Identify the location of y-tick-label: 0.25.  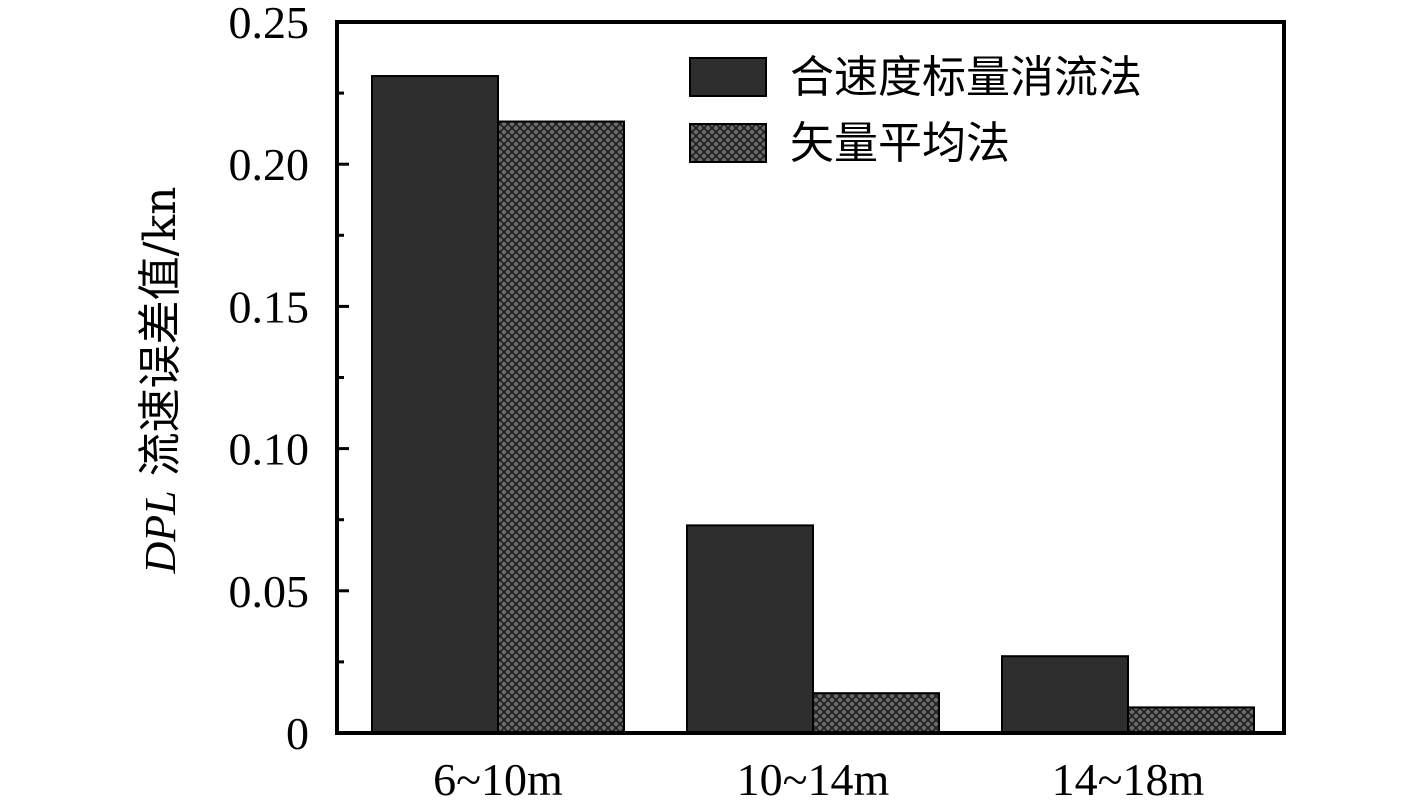
(269, 24).